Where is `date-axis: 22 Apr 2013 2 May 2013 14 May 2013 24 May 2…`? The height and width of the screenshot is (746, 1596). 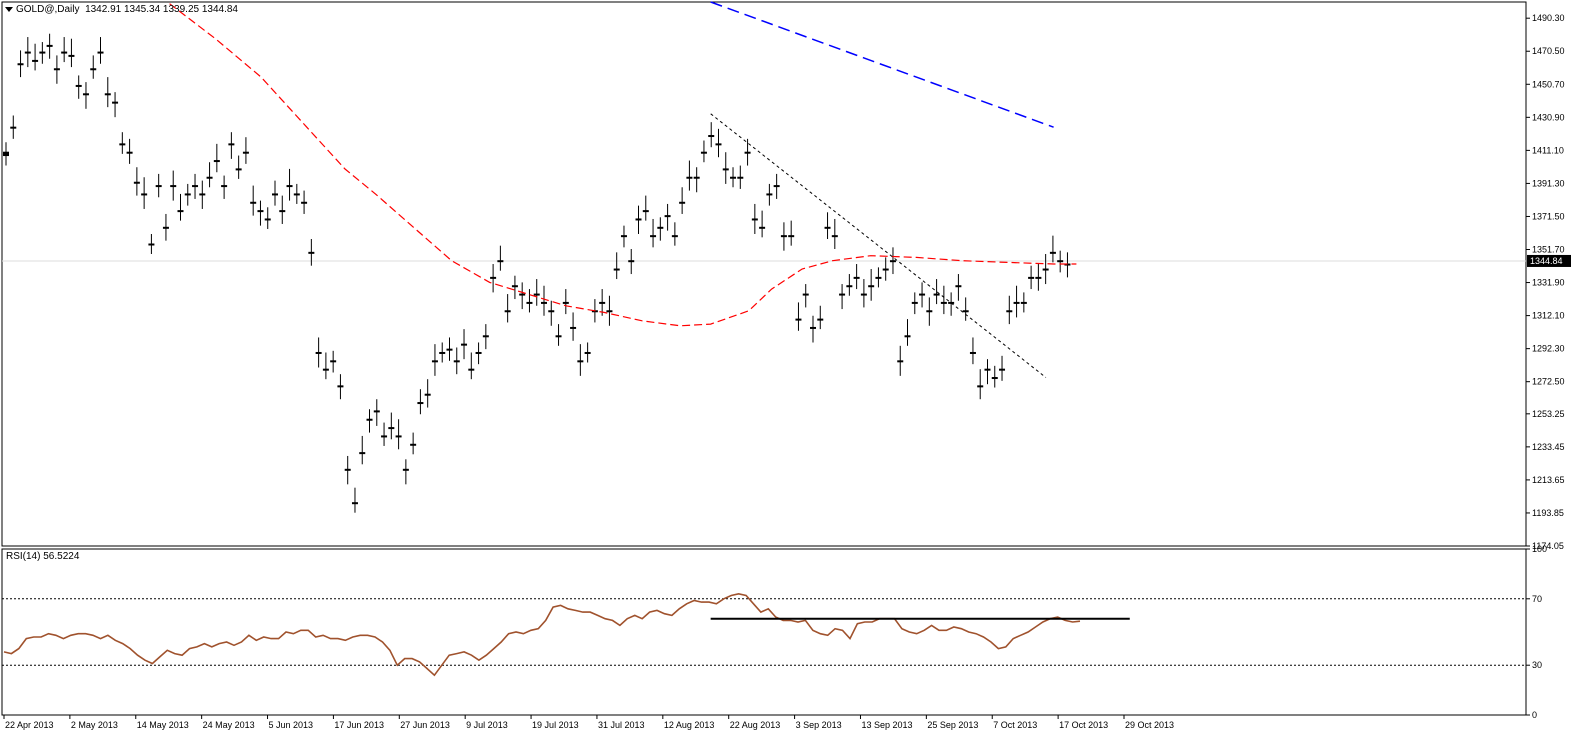
date-axis: 22 Apr 2013 2 May 2013 14 May 2013 24 May 2… is located at coordinates (588, 722).